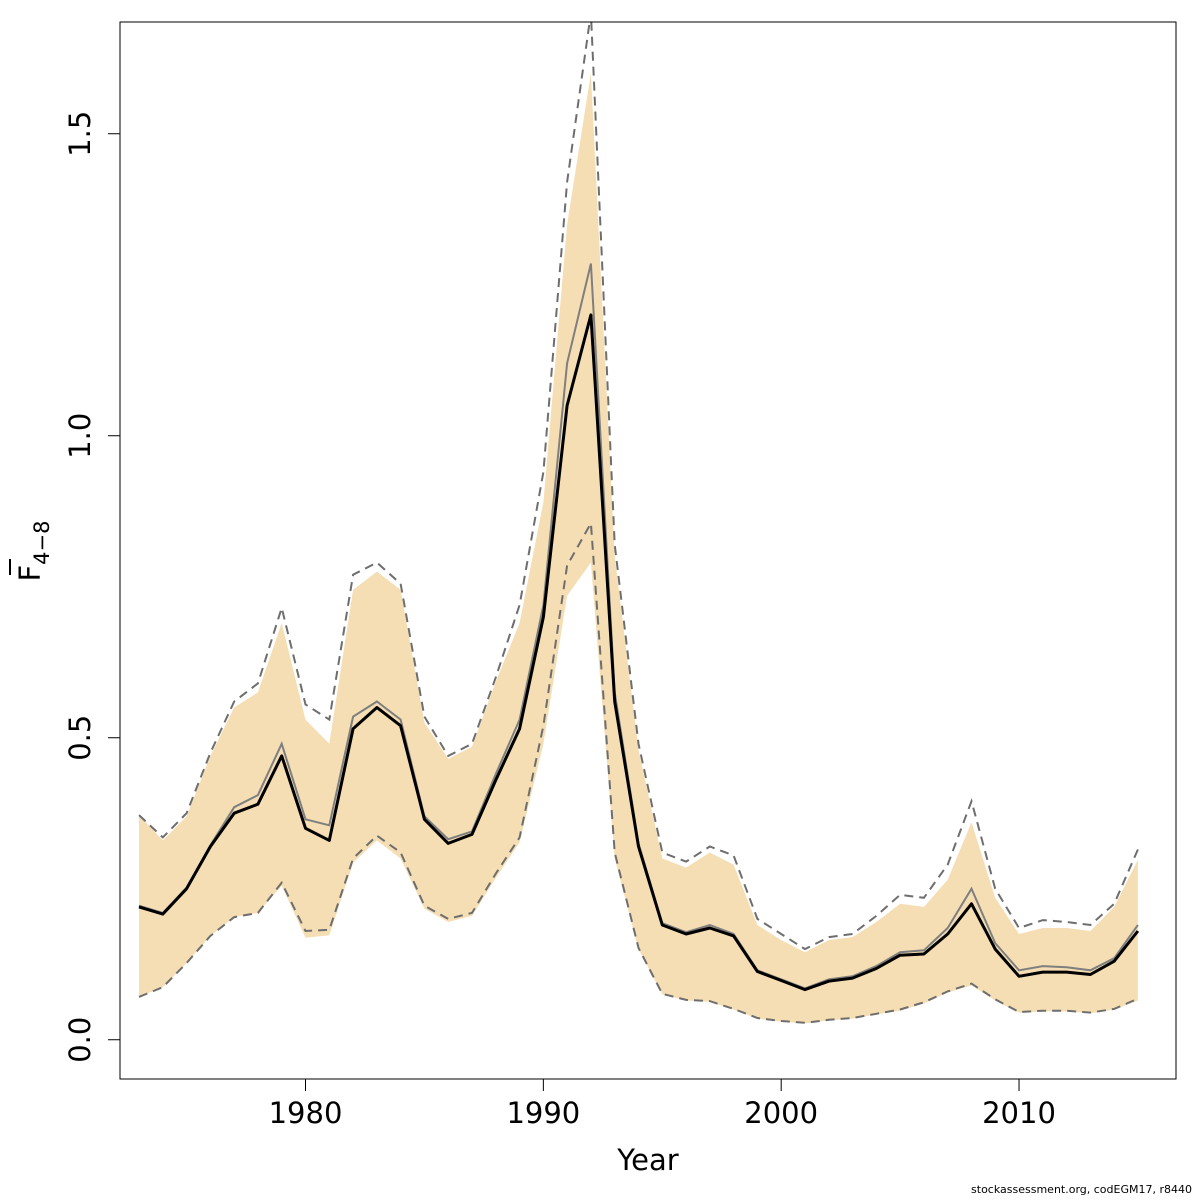 The image size is (1200, 1200). I want to click on x-tick-label-1980: 1980, so click(306, 1113).